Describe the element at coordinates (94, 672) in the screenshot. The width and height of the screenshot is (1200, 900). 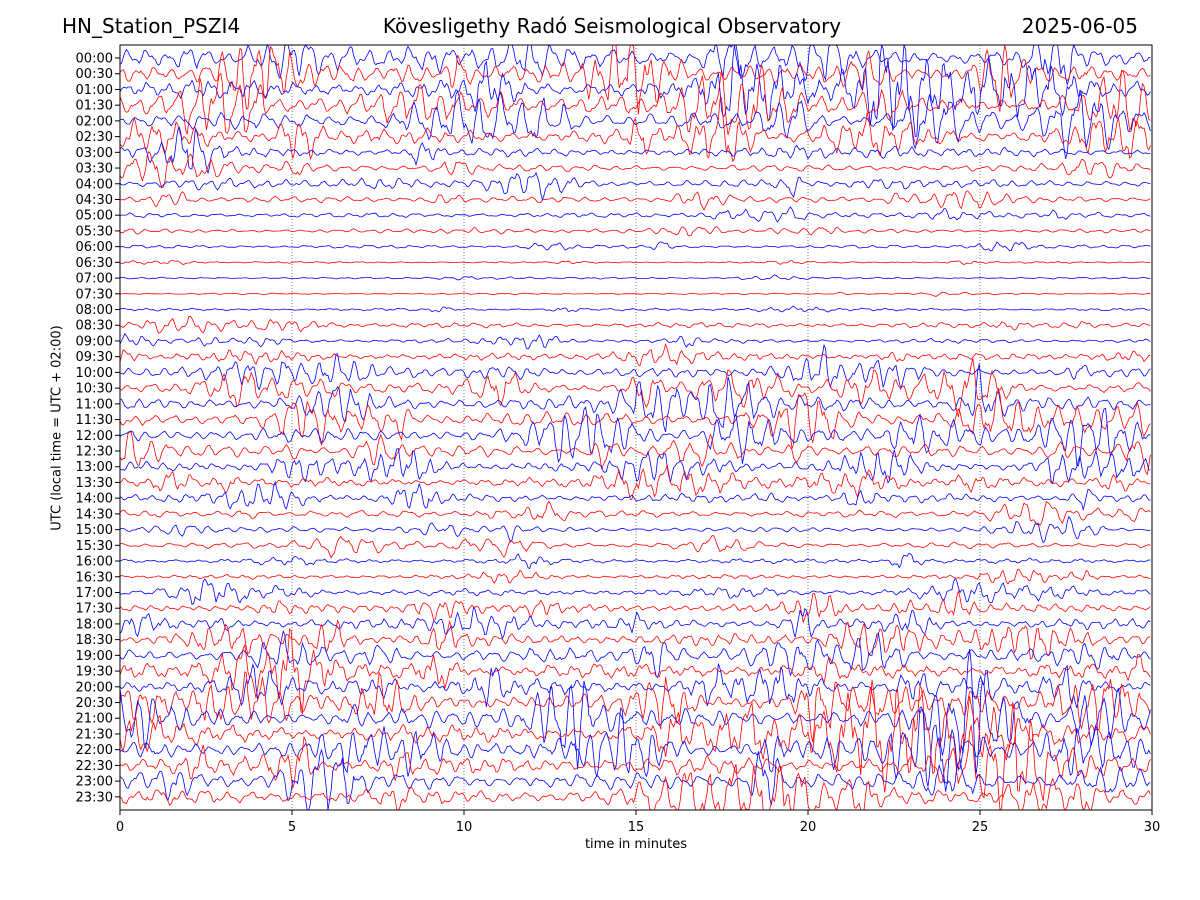
I see `y-tick-label: 19:30` at that location.